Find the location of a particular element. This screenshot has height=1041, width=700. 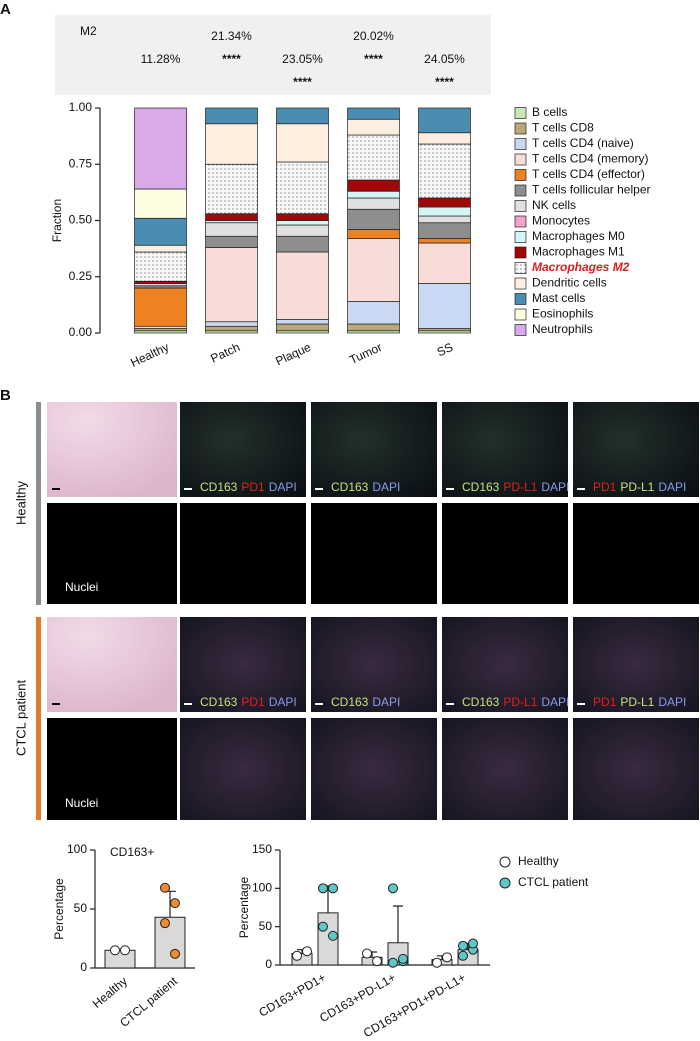

legend-label: Eosinophils is located at coordinates (562, 314).